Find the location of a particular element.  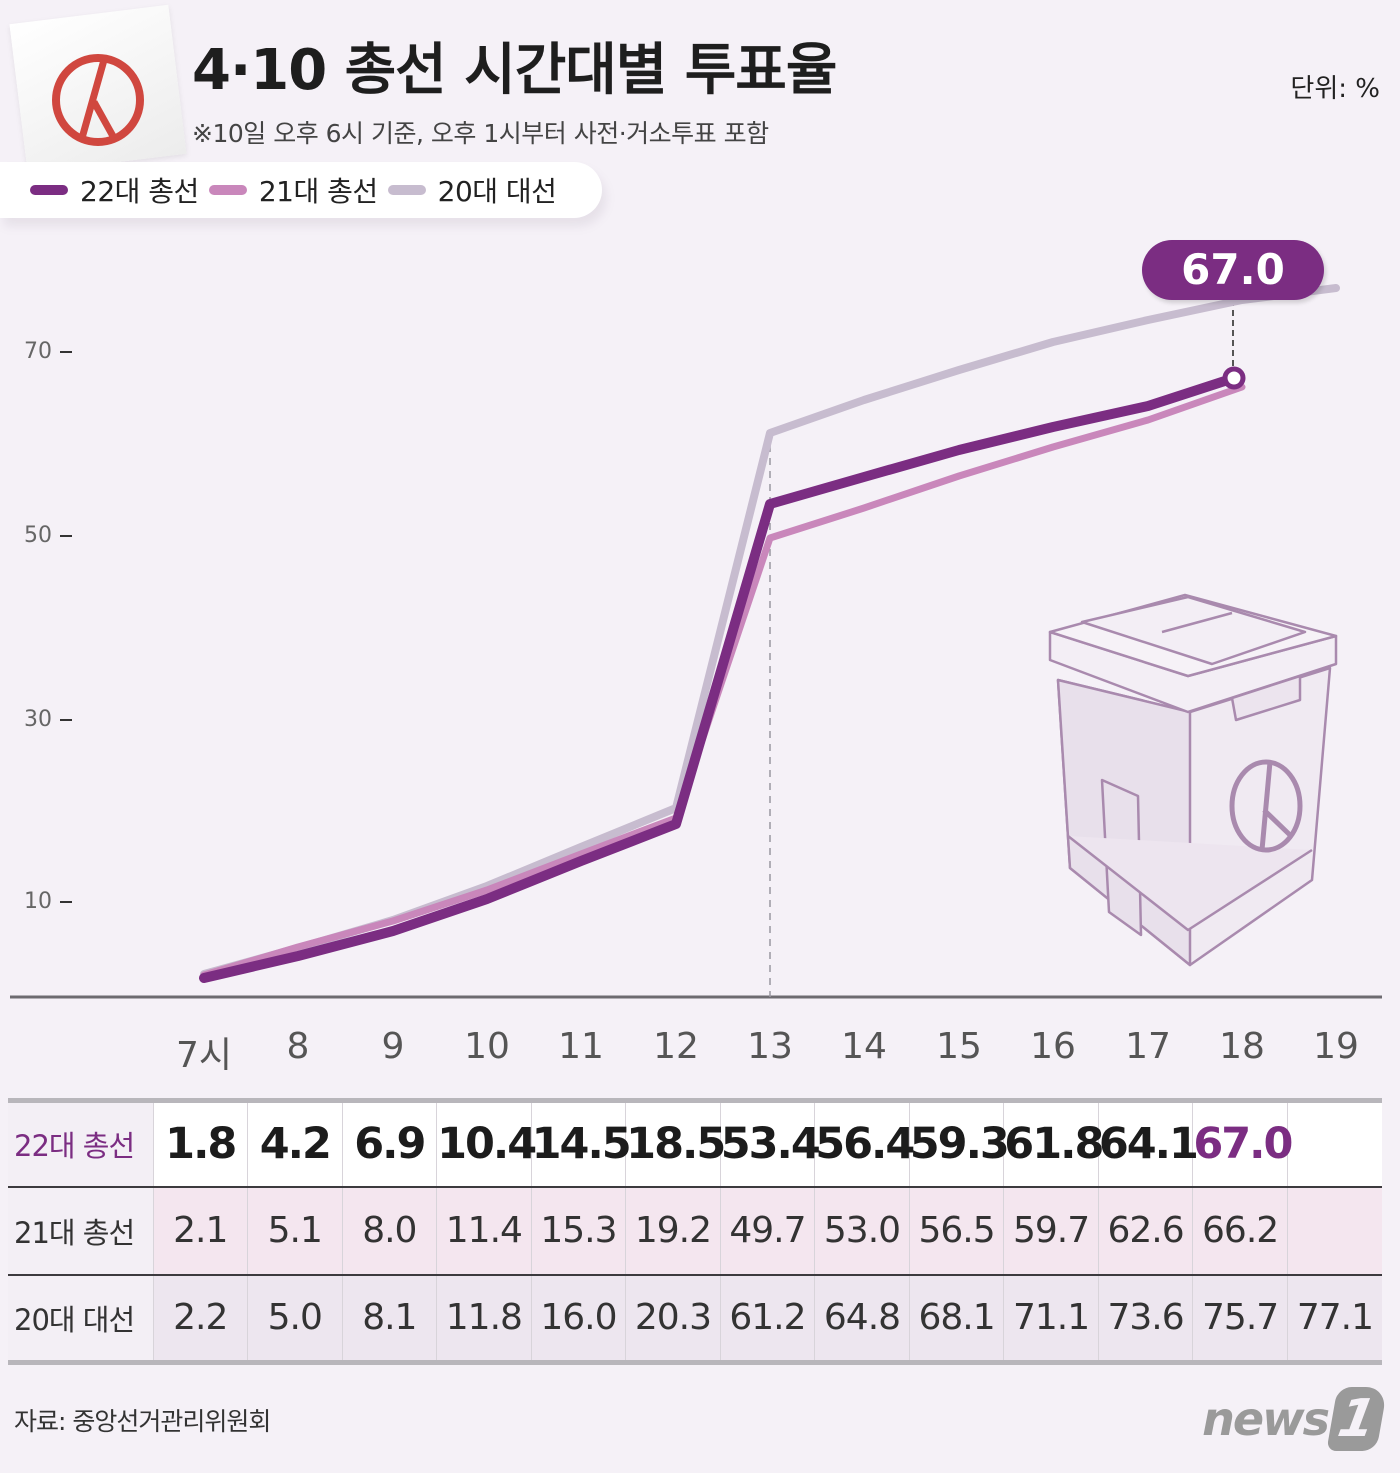

table-cell: 49.7 is located at coordinates (767, 1230).